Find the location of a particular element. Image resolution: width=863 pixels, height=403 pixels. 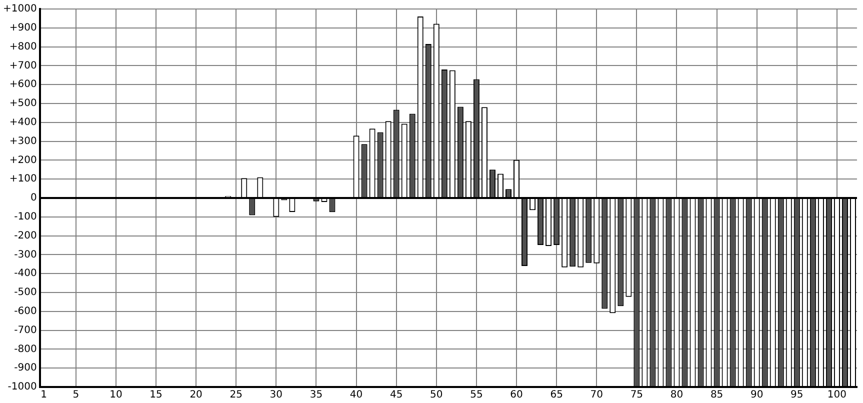

y-tick-label: -500 is located at coordinates (25, 292).